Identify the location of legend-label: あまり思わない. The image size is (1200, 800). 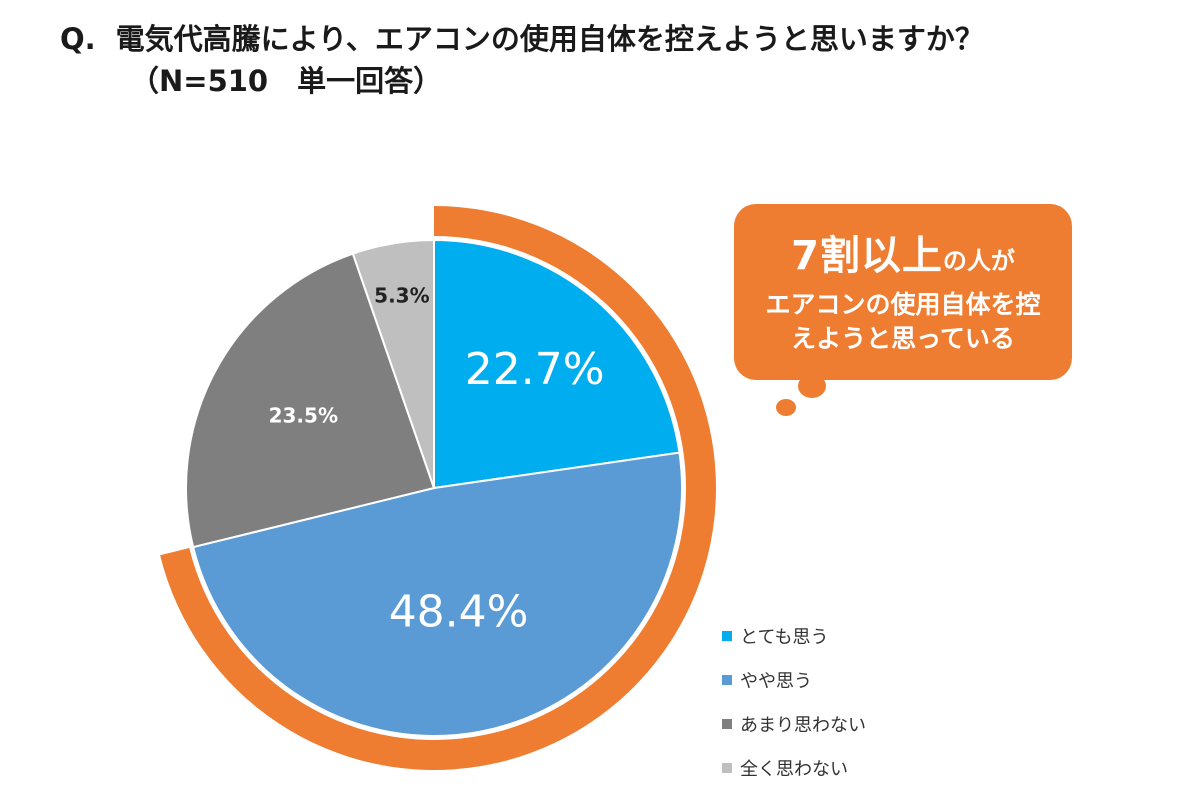
(803, 725).